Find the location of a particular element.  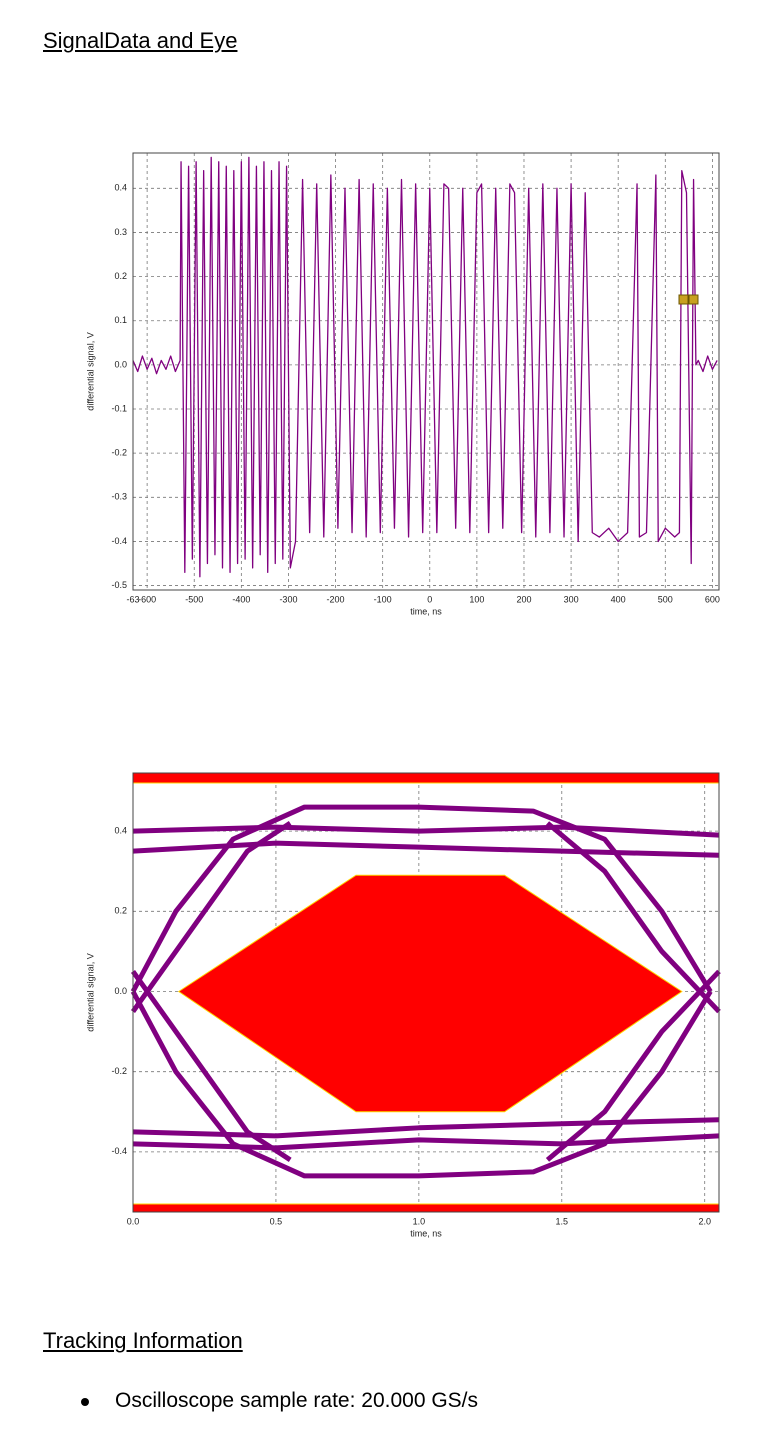

x-tick-label: 0 is located at coordinates (429, 599).